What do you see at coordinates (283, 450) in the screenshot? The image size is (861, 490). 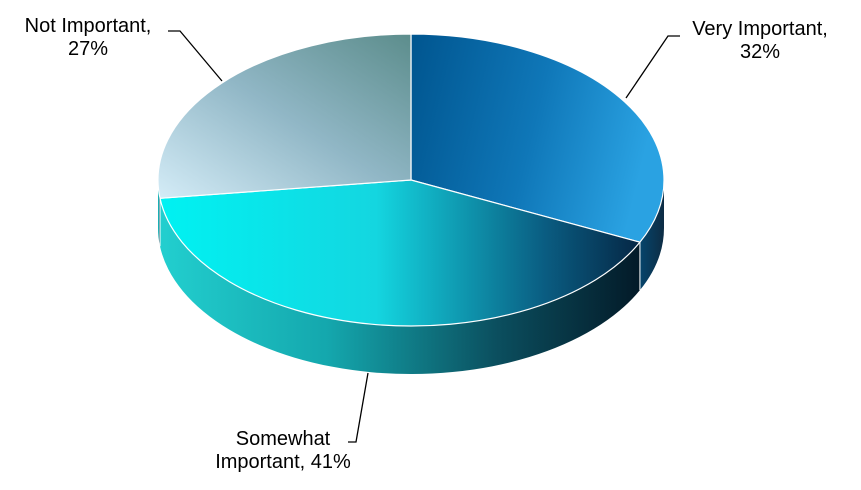 I see `slice-label-somewhat-important: Somewhat Important, 41%` at bounding box center [283, 450].